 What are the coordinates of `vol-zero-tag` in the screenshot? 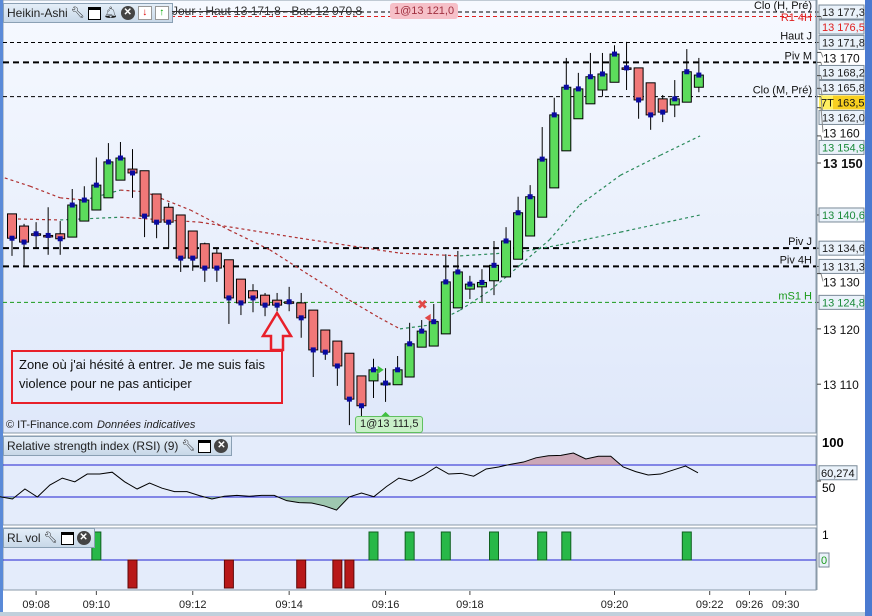 It's located at (824, 560).